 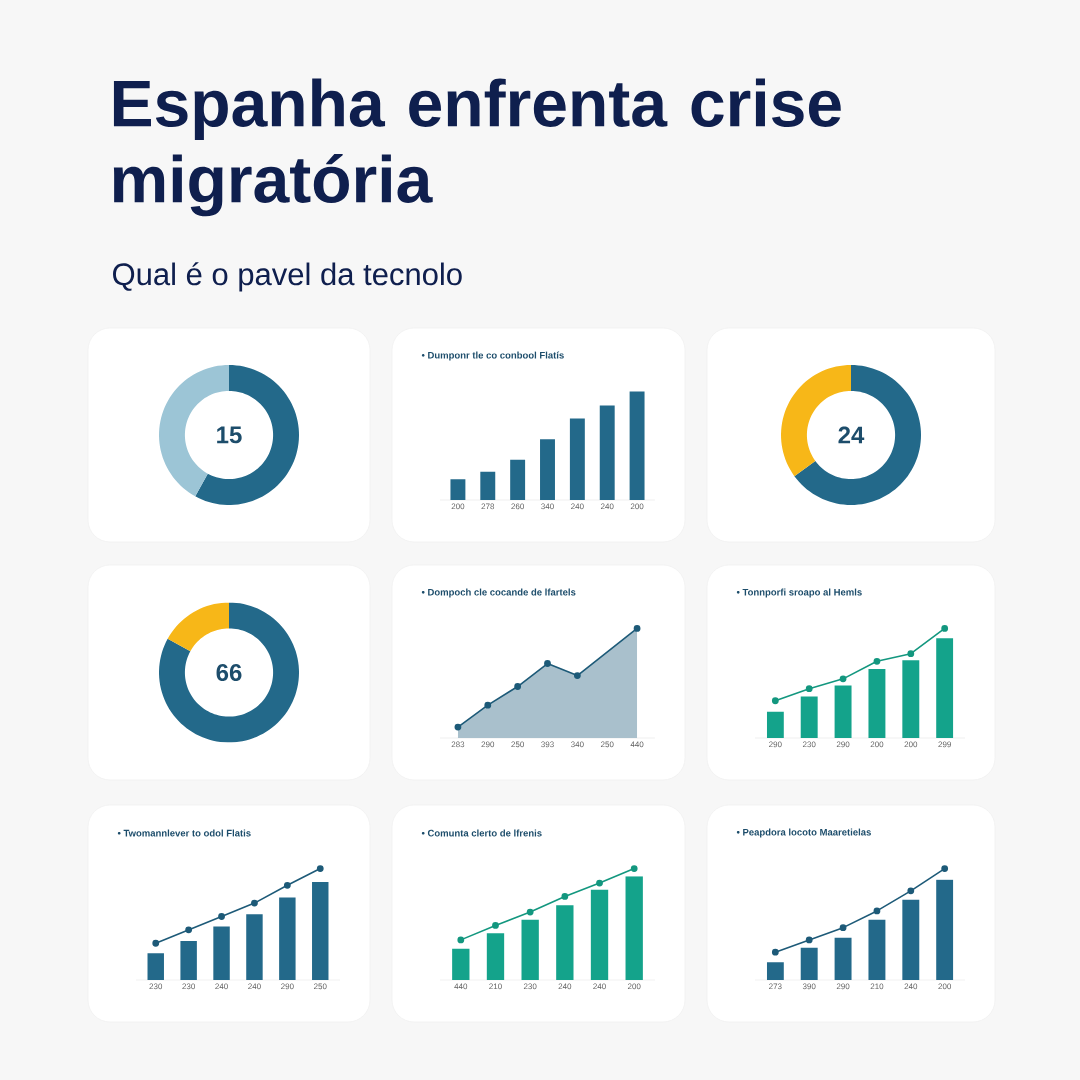 What do you see at coordinates (803, 833) in the screenshot?
I see `chart-title: • Peapdora locoto Maaretielas` at bounding box center [803, 833].